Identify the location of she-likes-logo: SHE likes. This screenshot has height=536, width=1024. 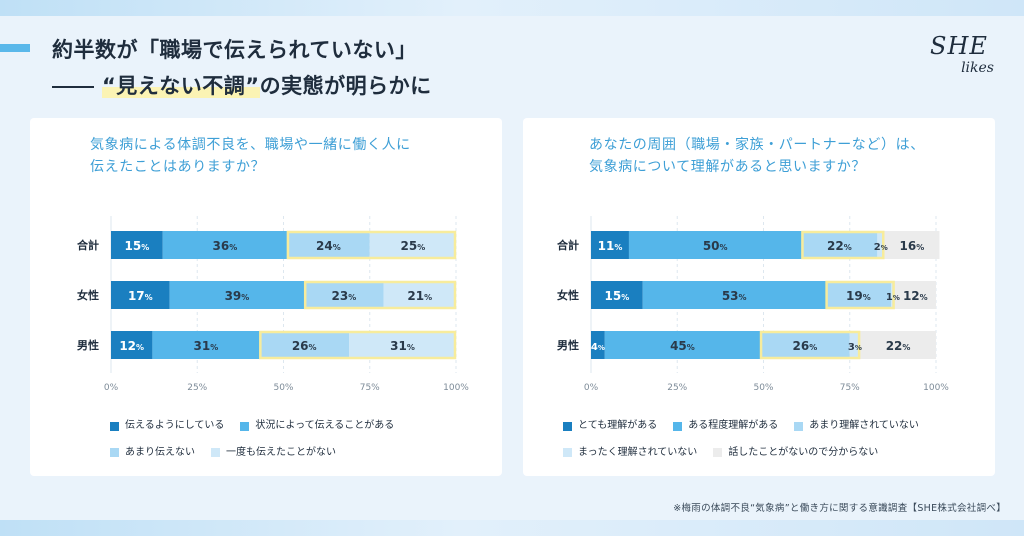
(961, 59).